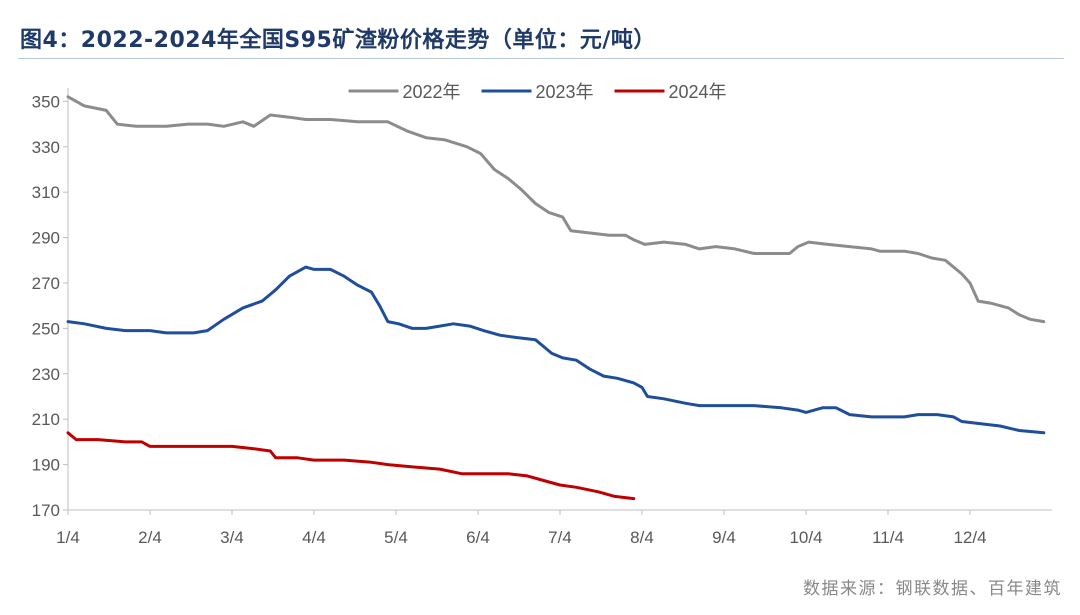 This screenshot has width=1080, height=615. Describe the element at coordinates (541, 58) in the screenshot. I see `title-underline` at that location.